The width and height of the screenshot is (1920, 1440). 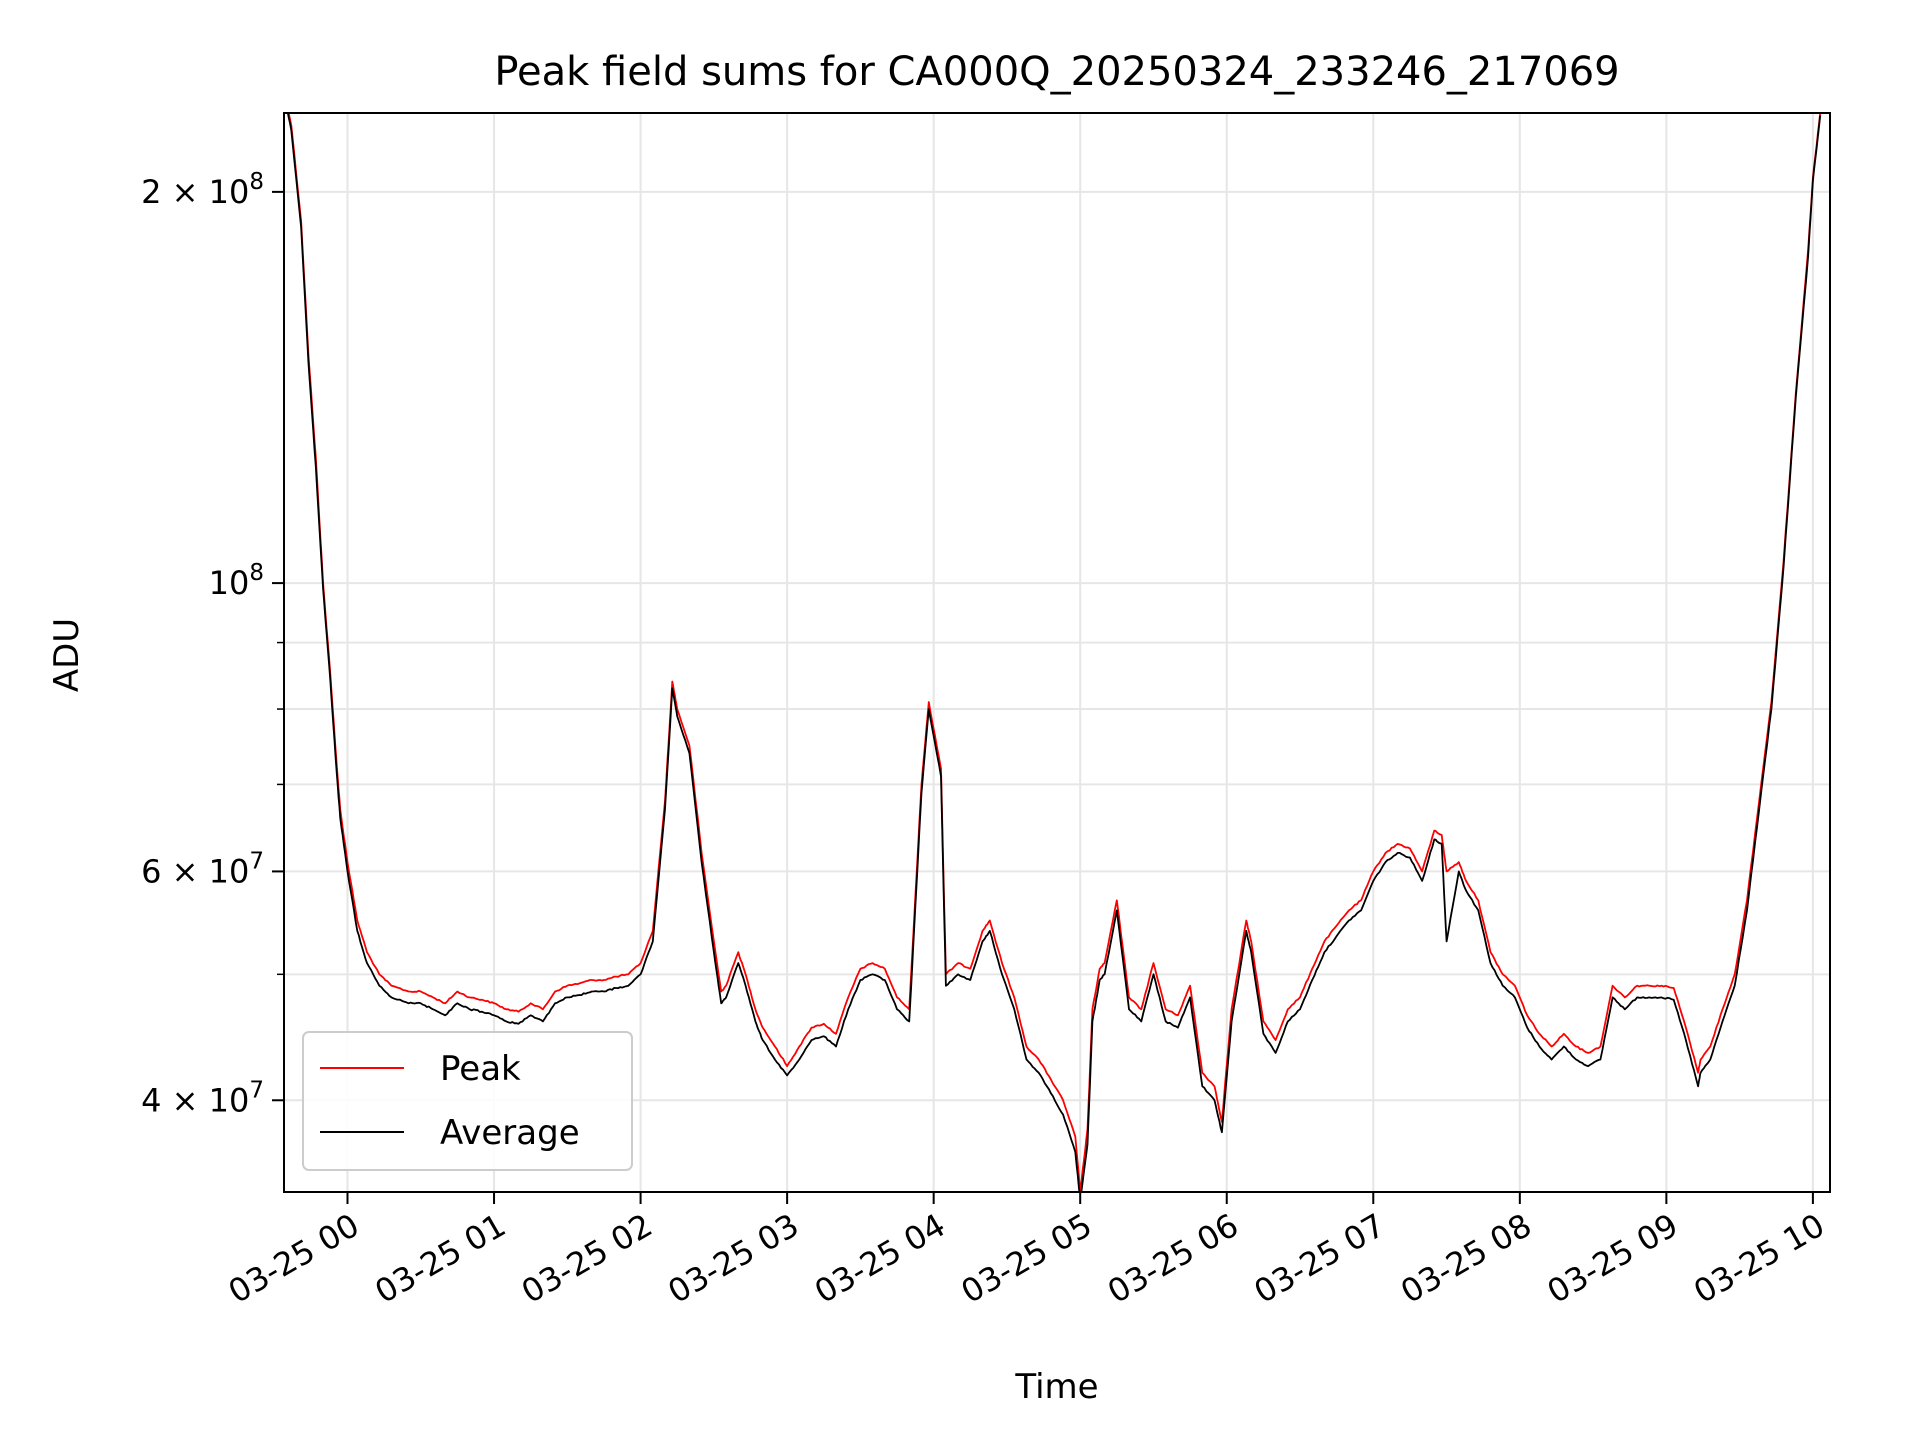 What do you see at coordinates (880, 1258) in the screenshot?
I see `x-tick-label: 03-25 04` at bounding box center [880, 1258].